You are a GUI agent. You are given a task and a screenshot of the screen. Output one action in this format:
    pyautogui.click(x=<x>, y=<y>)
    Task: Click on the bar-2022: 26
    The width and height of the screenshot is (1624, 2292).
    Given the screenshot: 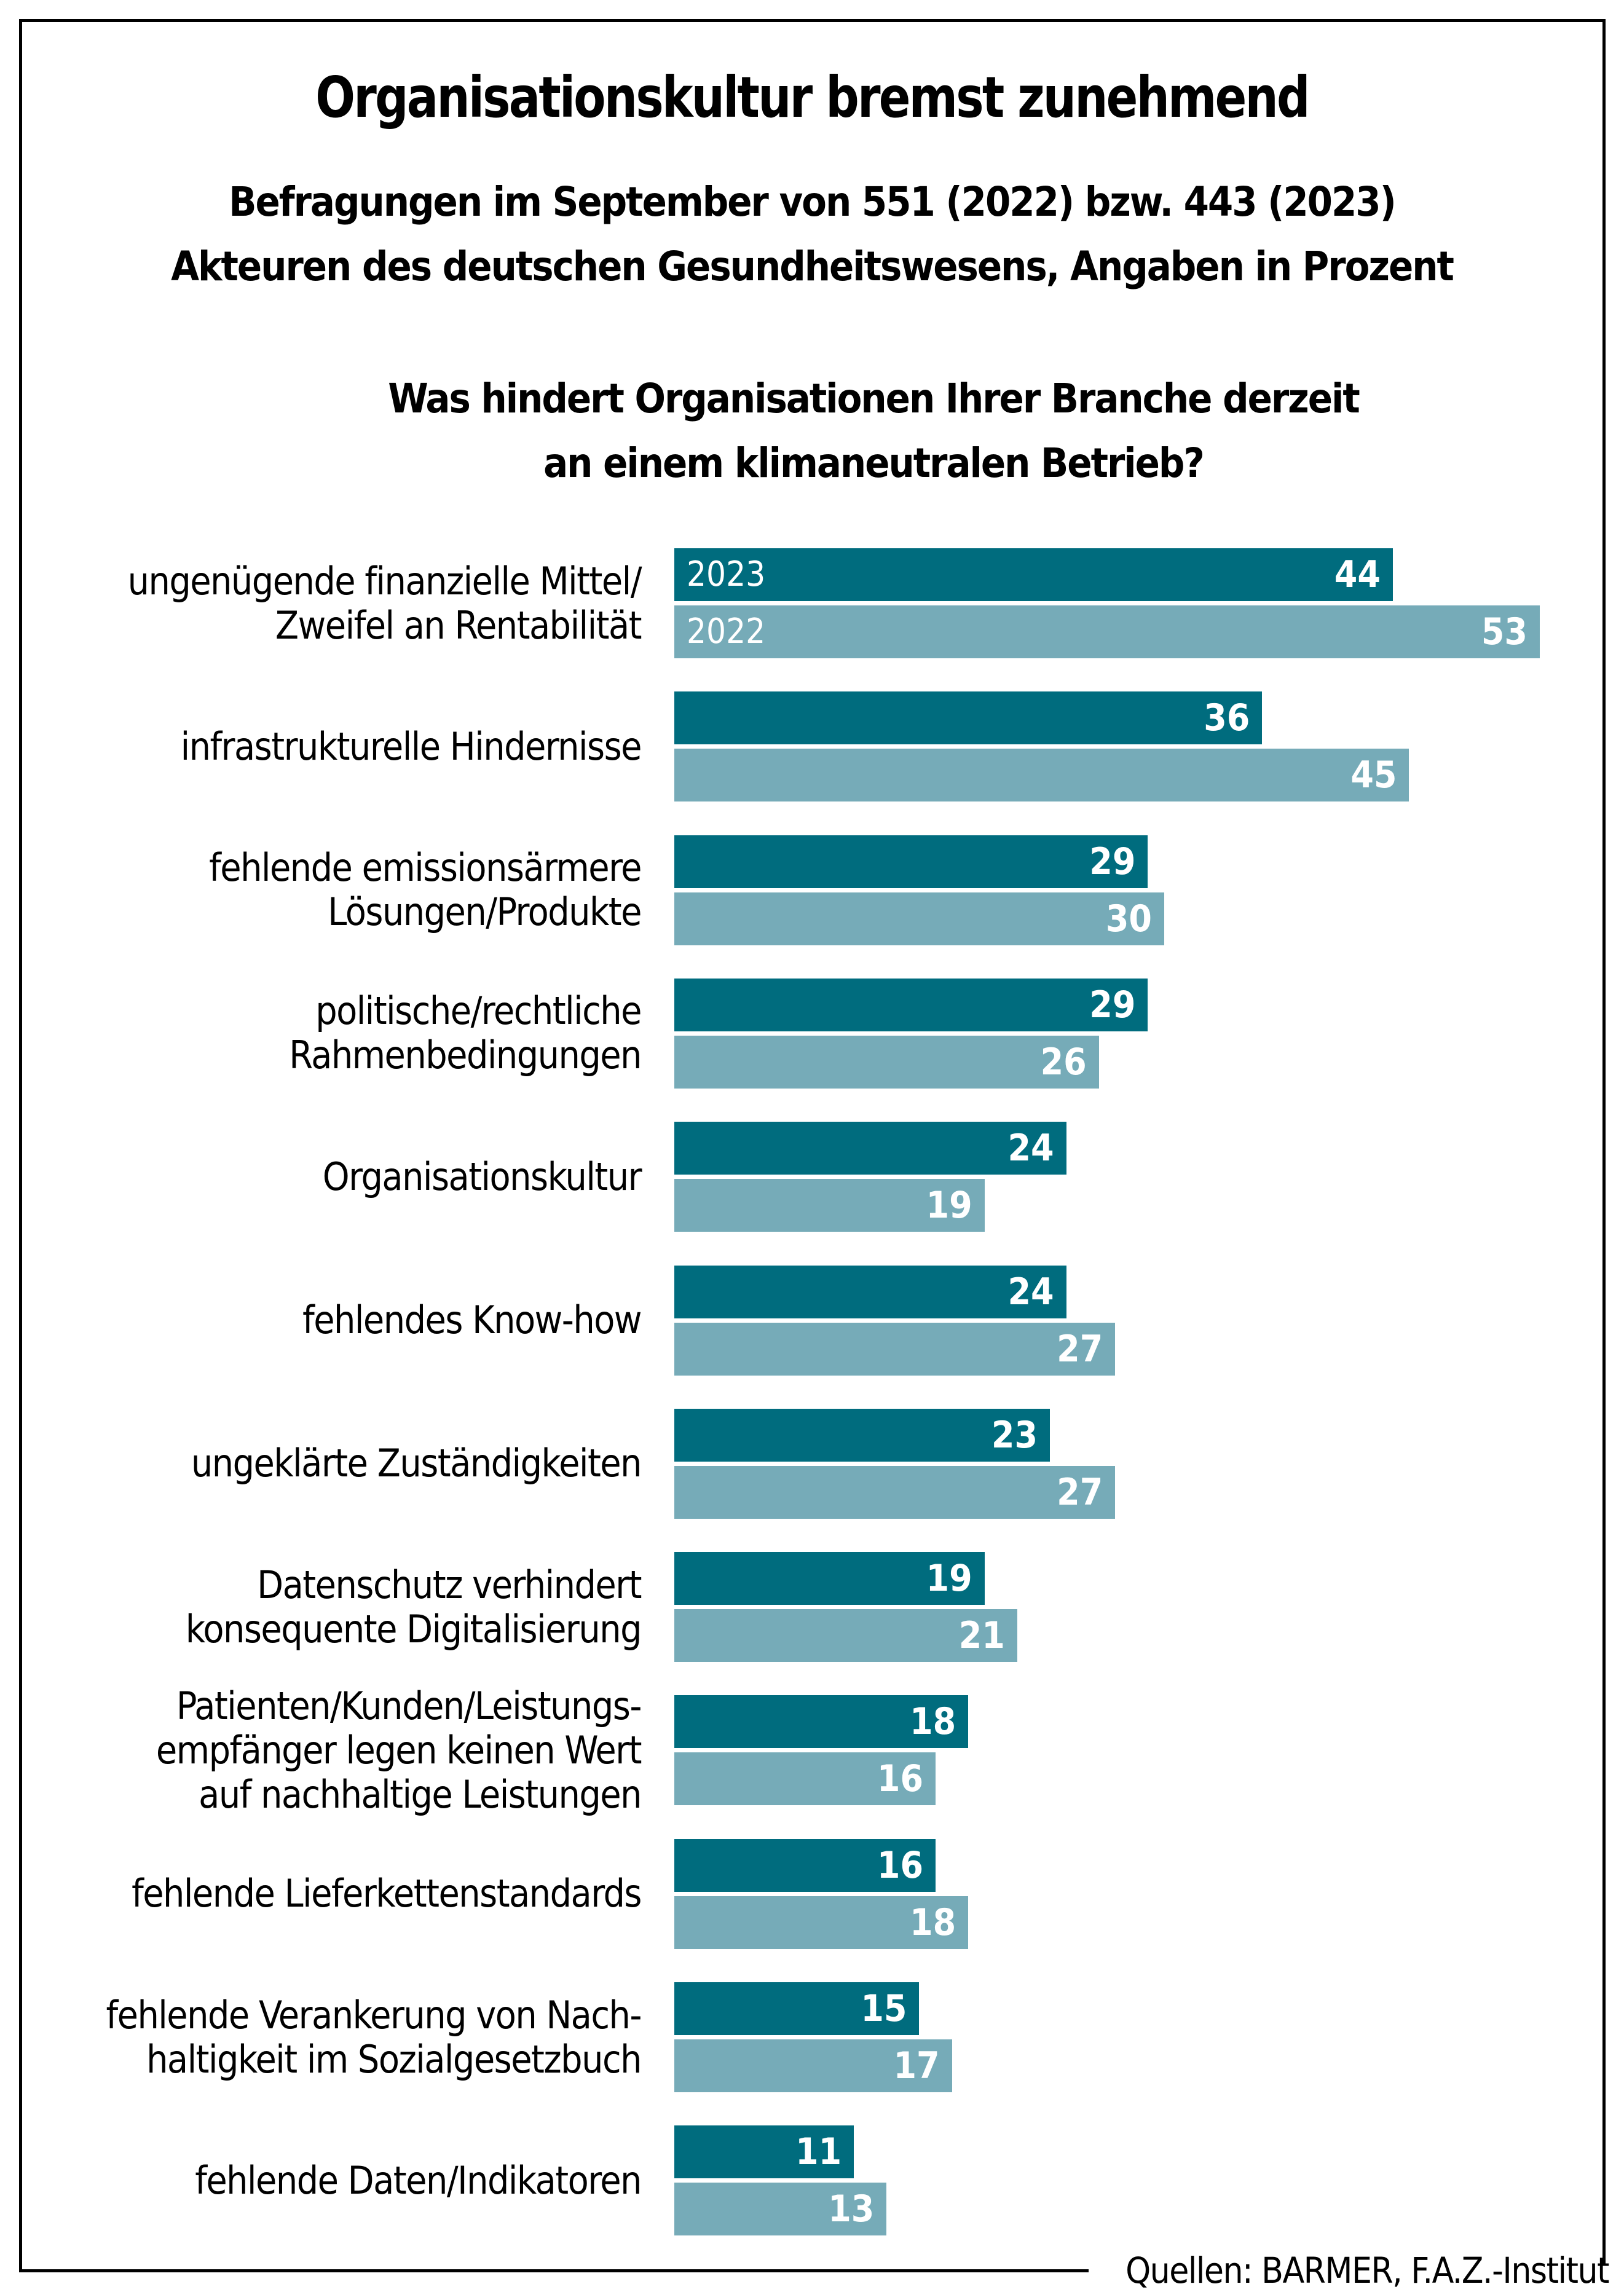 What is the action you would take?
    pyautogui.click(x=886, y=1062)
    